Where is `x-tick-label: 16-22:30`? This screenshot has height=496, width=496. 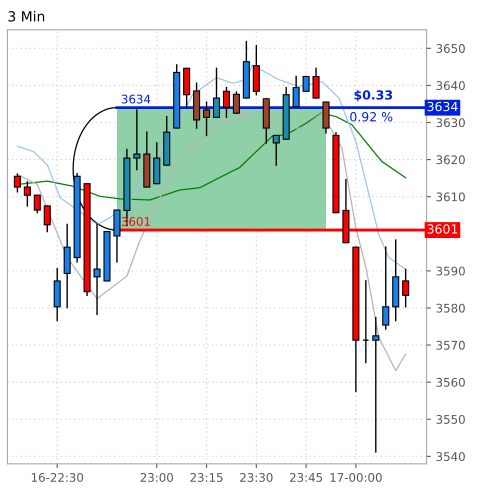 x-tick-label: 16-22:30 is located at coordinates (58, 477).